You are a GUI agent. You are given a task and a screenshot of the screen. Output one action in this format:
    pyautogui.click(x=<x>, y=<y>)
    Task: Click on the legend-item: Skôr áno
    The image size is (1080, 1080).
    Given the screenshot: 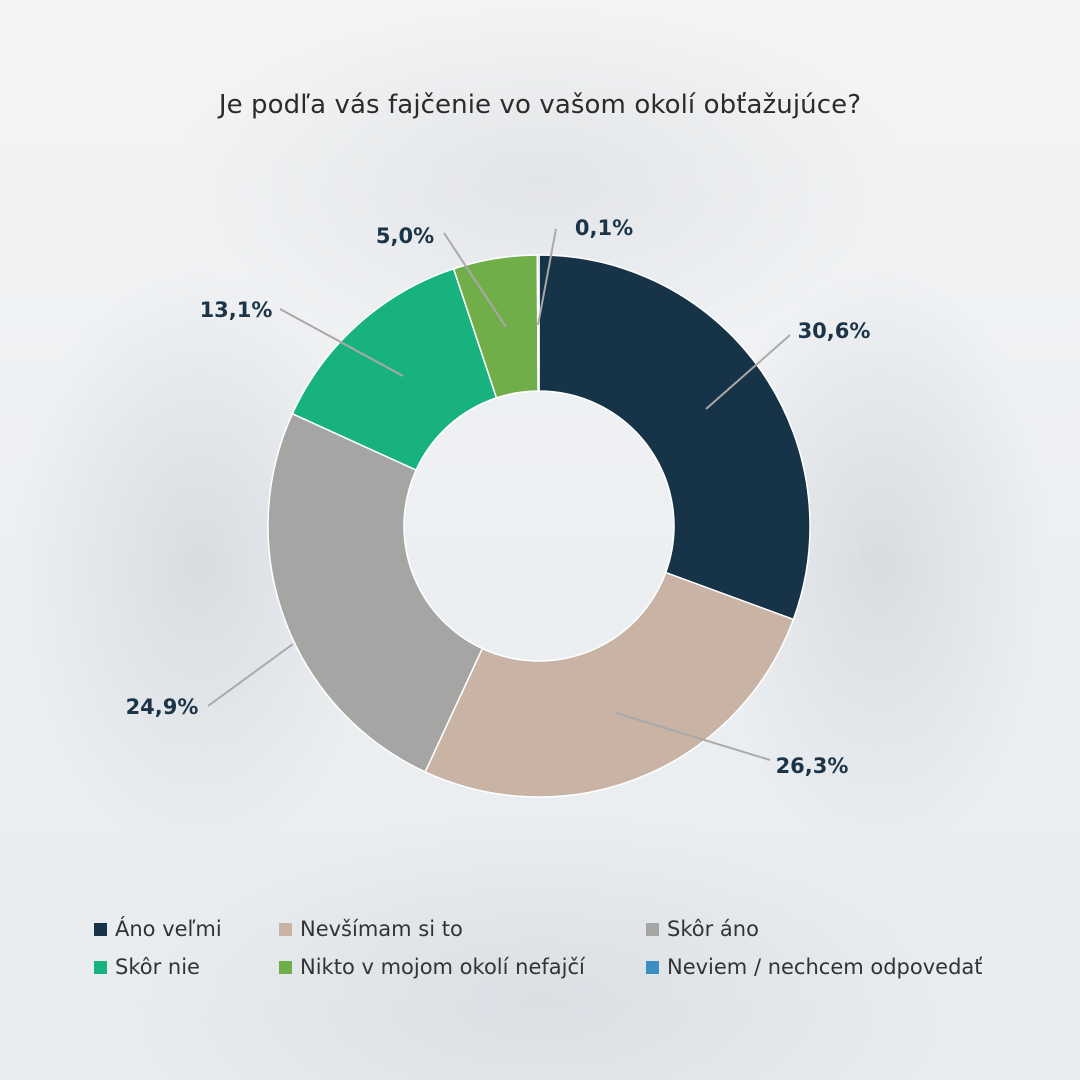 What is the action you would take?
    pyautogui.click(x=702, y=929)
    